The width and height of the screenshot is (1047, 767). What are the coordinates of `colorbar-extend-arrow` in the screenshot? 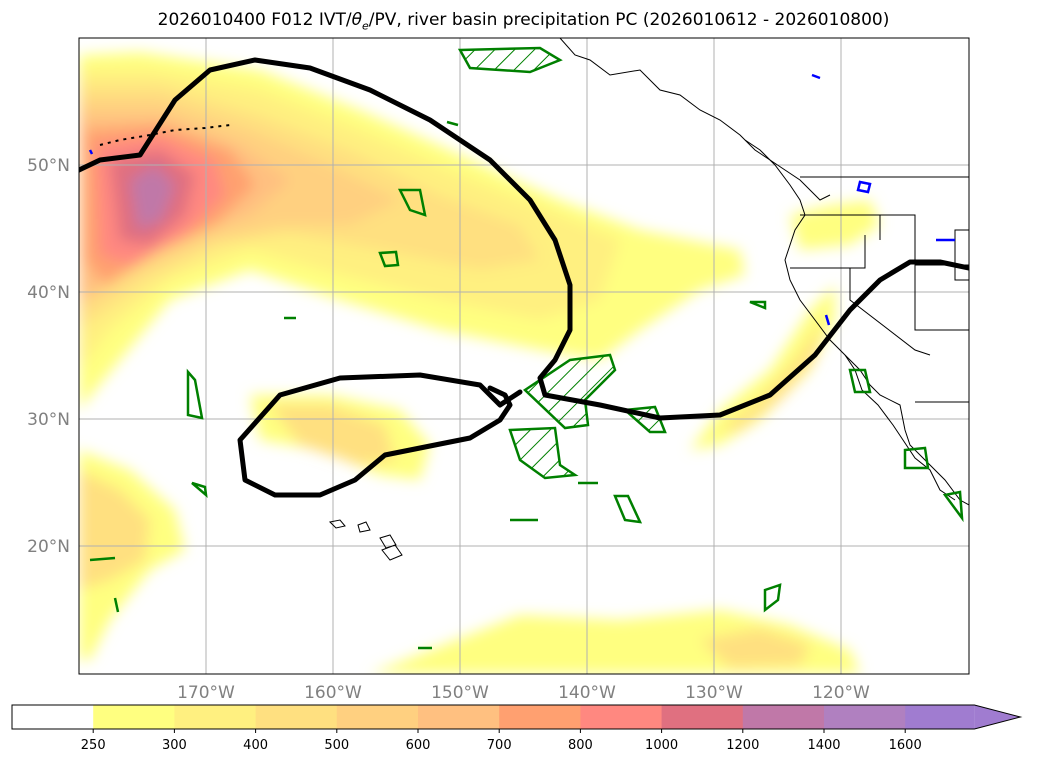 It's located at (997, 717).